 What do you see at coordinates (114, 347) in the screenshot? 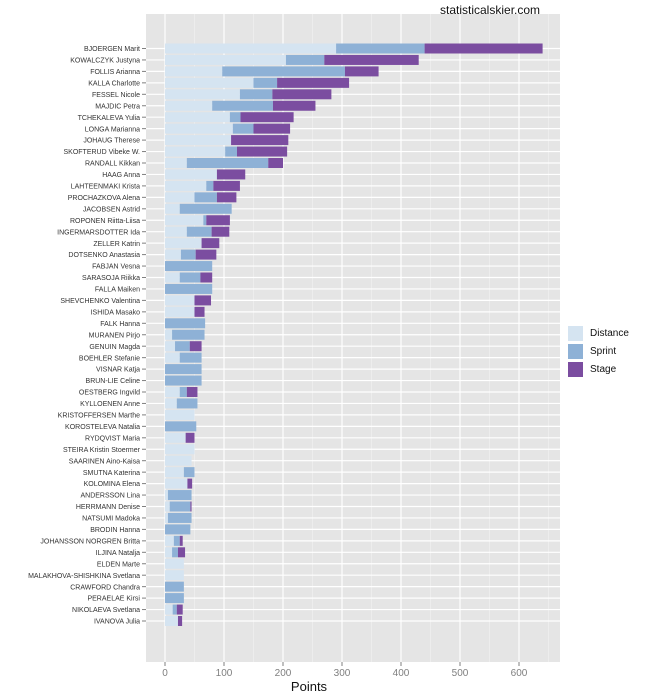
I see `y-tick-label: GENUIN Magda` at bounding box center [114, 347].